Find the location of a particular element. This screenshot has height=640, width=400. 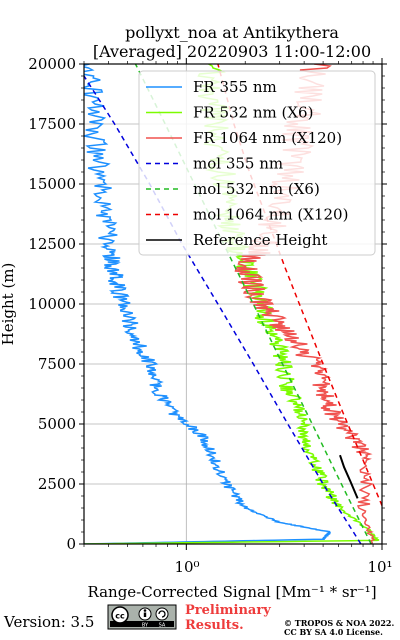

y-tick-labels: 0 2500 5000 7500 10000 12500 15000 17500 20000 is located at coordinates (52, 304).